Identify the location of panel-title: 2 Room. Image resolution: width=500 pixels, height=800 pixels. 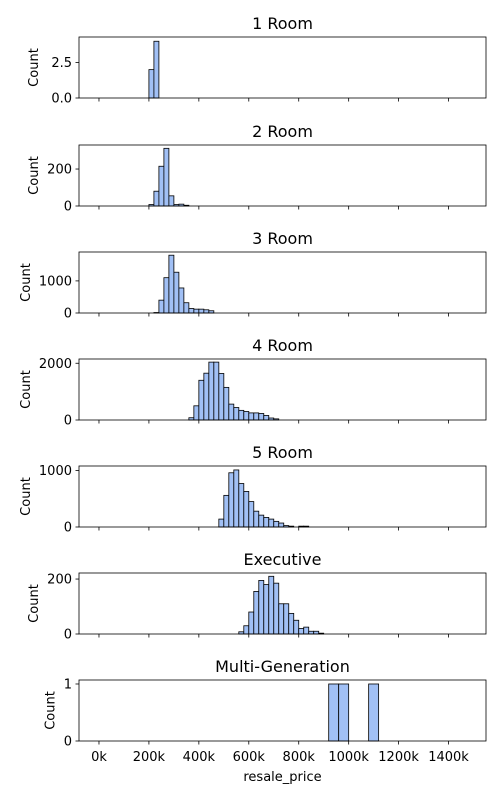
(282, 131).